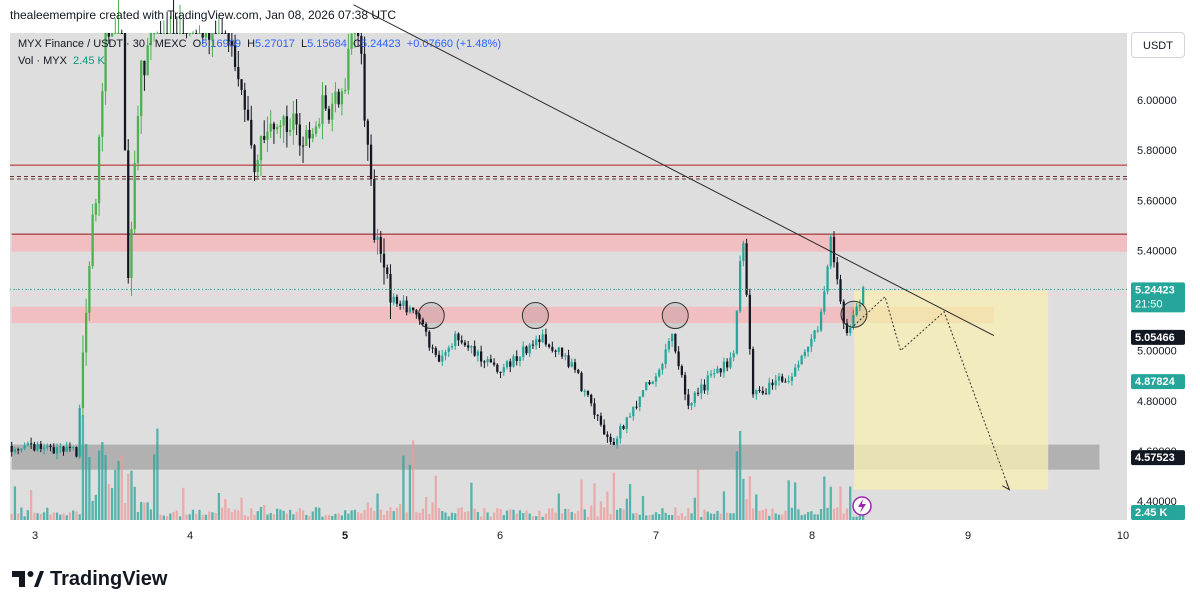 The image size is (1200, 609). I want to click on price-tag-box, so click(1158, 382).